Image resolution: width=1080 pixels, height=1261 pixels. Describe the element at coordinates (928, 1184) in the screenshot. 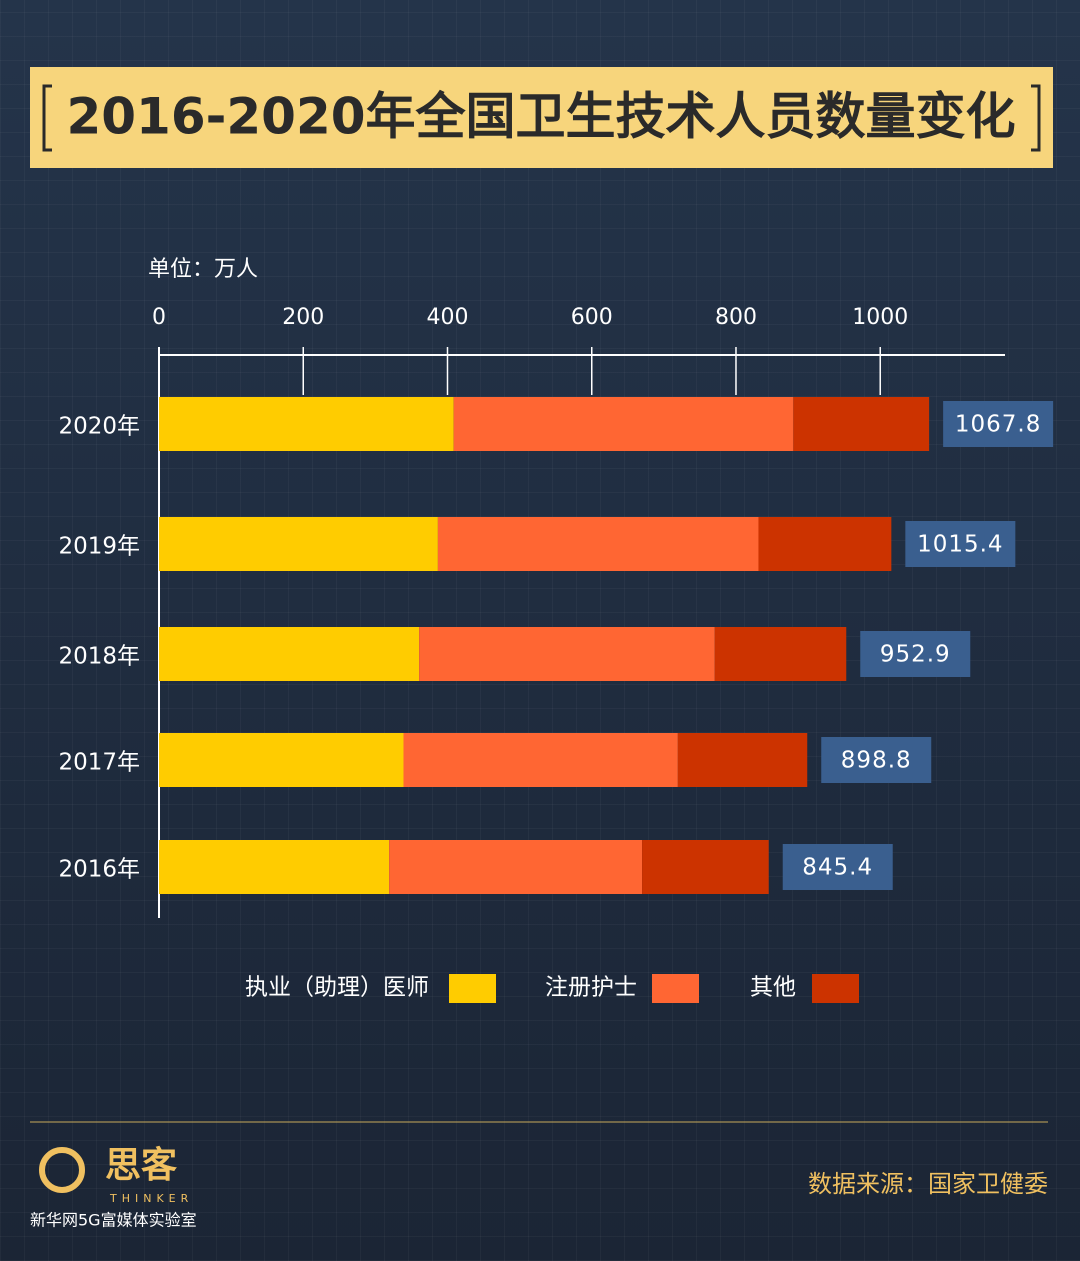

I see `source: 数据来源：国家卫健委` at that location.